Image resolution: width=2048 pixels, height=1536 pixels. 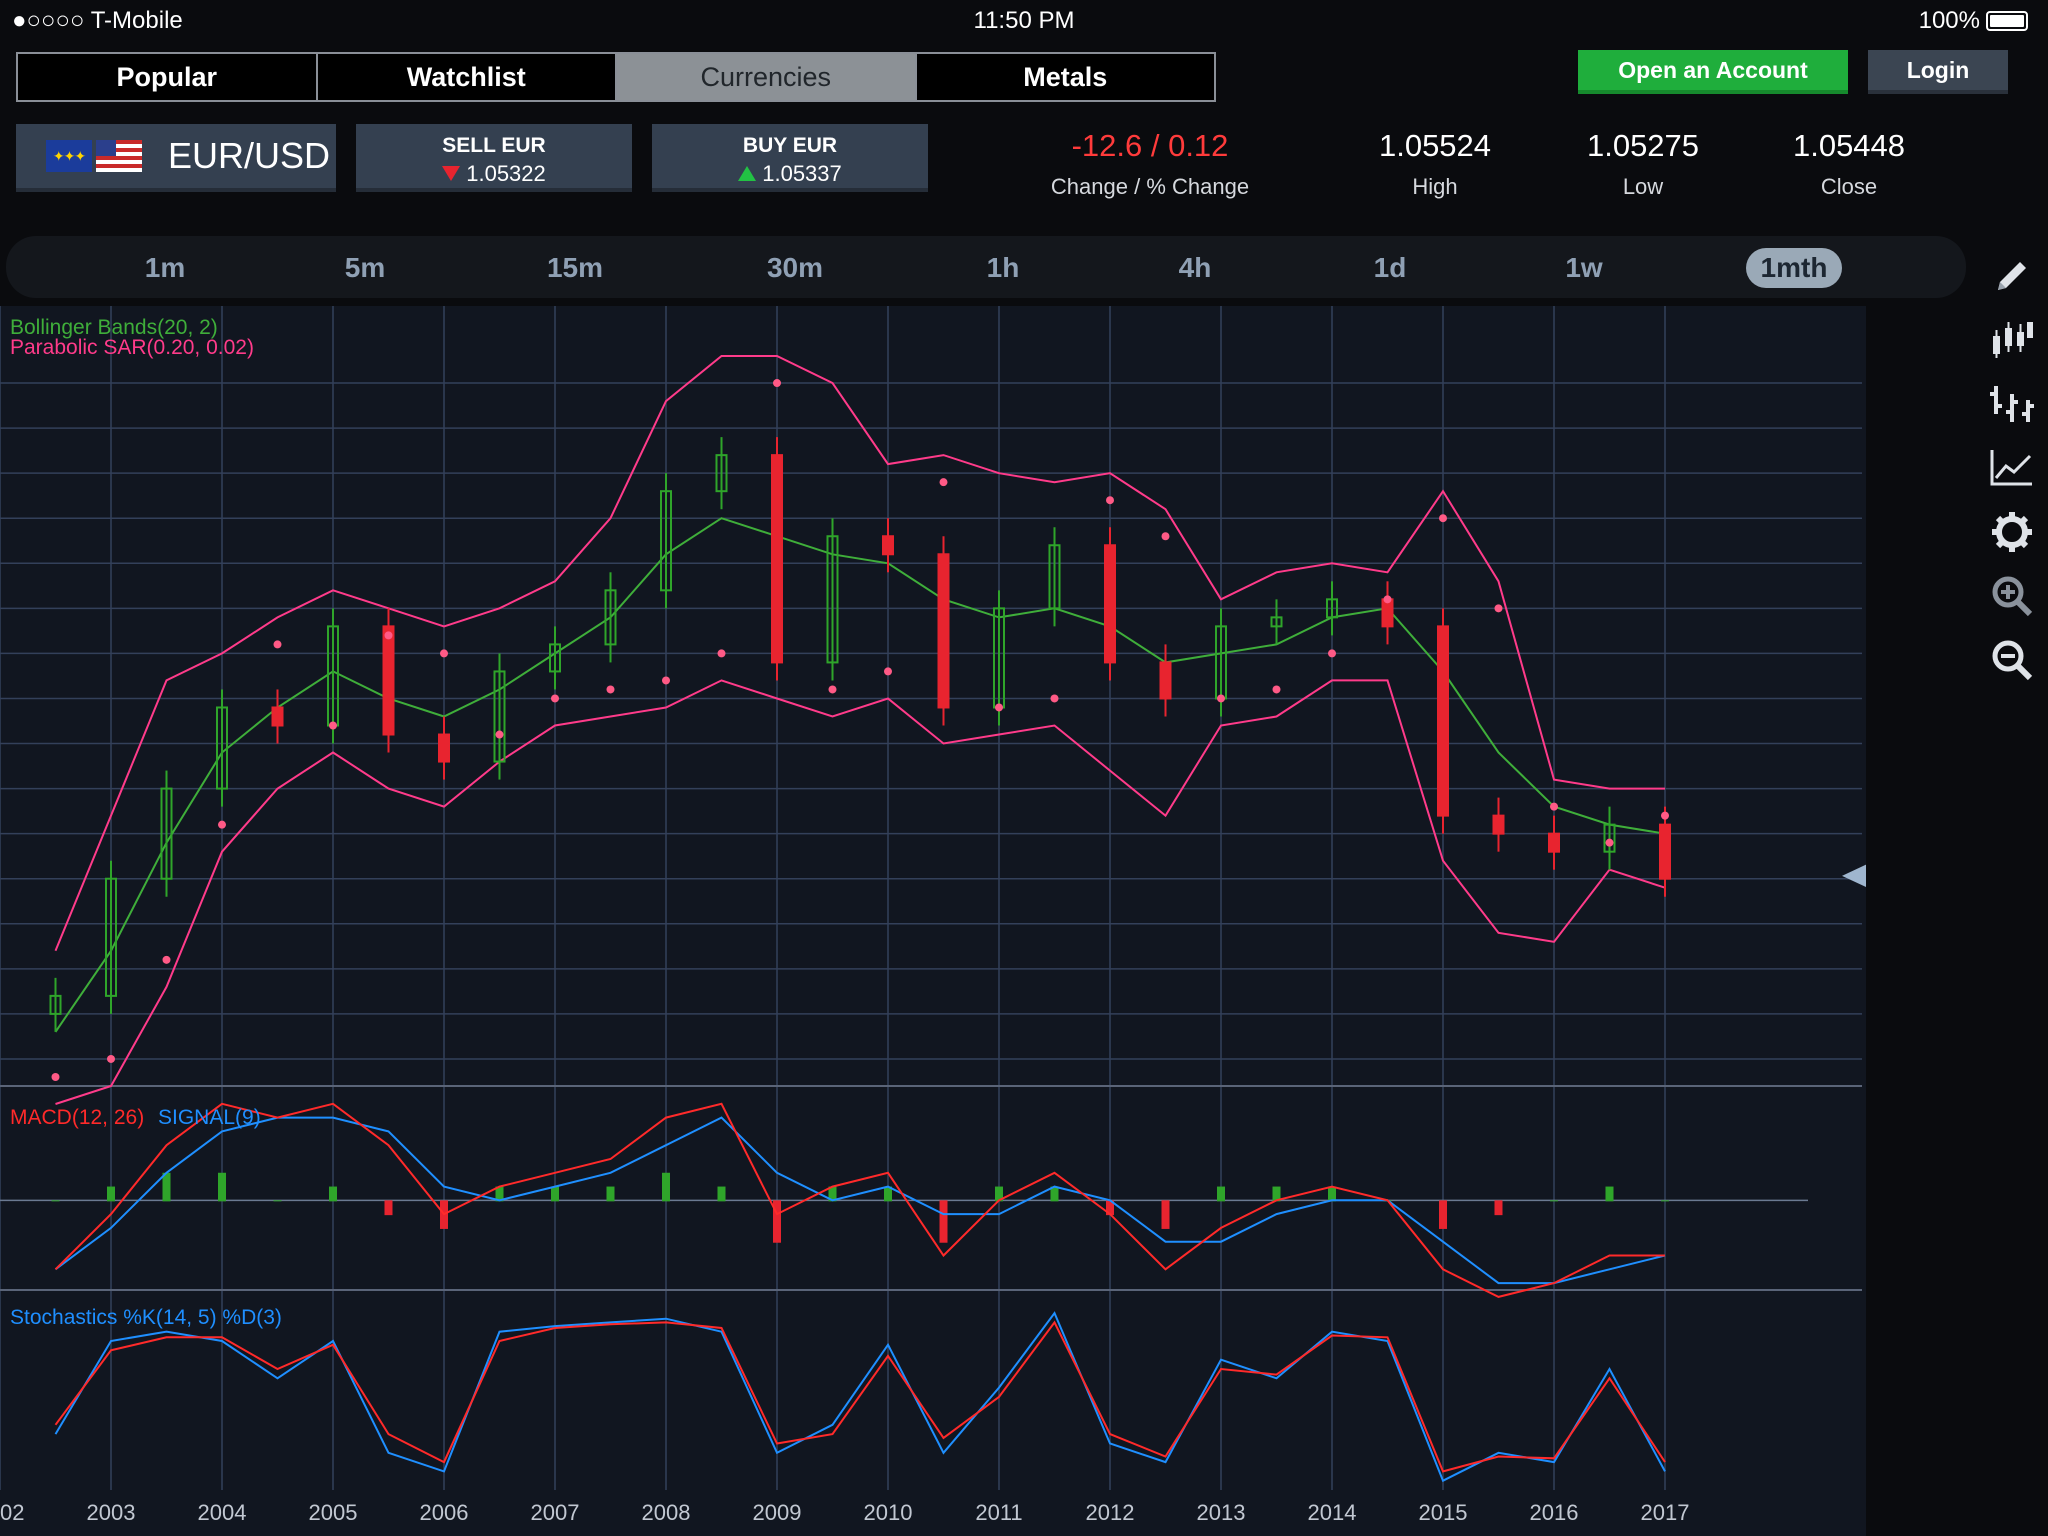 I want to click on zoom-in-icon, so click(x=2012, y=596).